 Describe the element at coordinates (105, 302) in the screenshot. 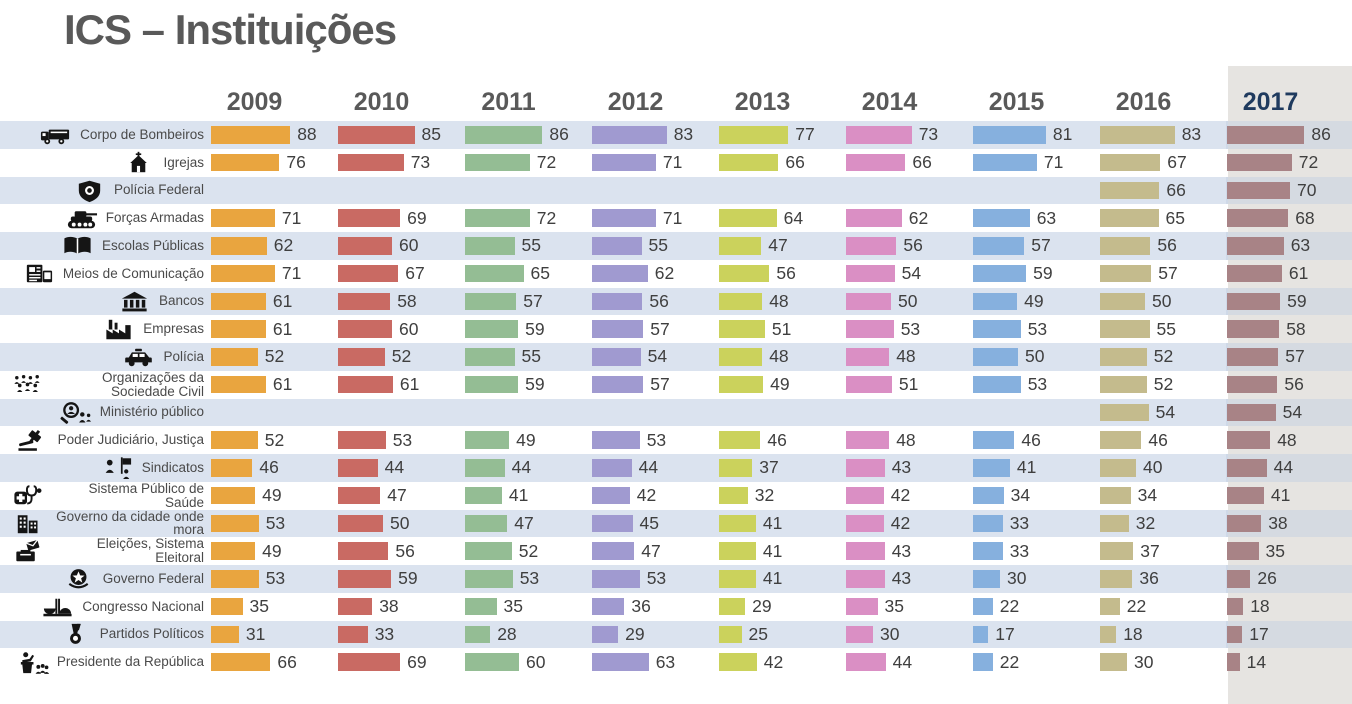

I see `row-label-cell: Bancos` at that location.